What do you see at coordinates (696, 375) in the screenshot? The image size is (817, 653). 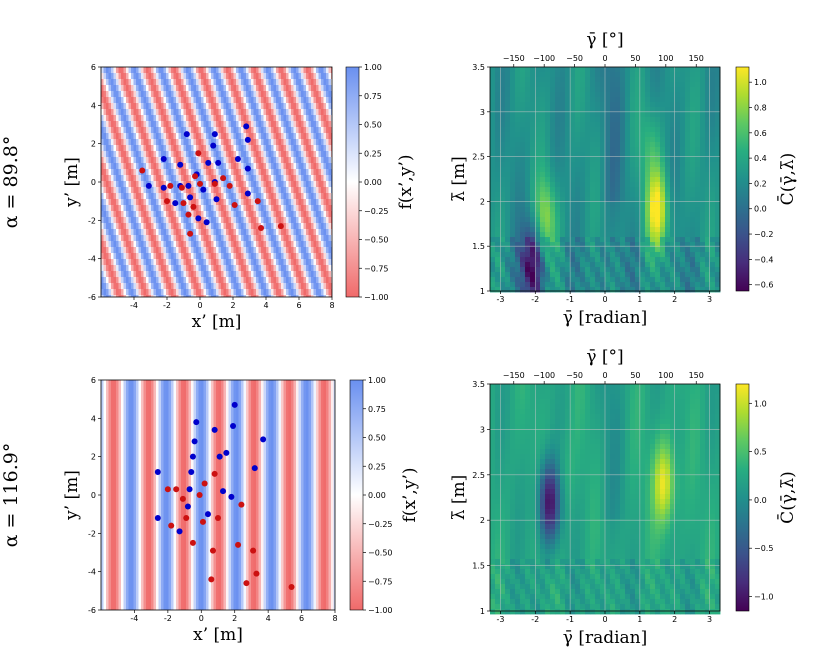 I see `x2-tick-label: 150` at bounding box center [696, 375].